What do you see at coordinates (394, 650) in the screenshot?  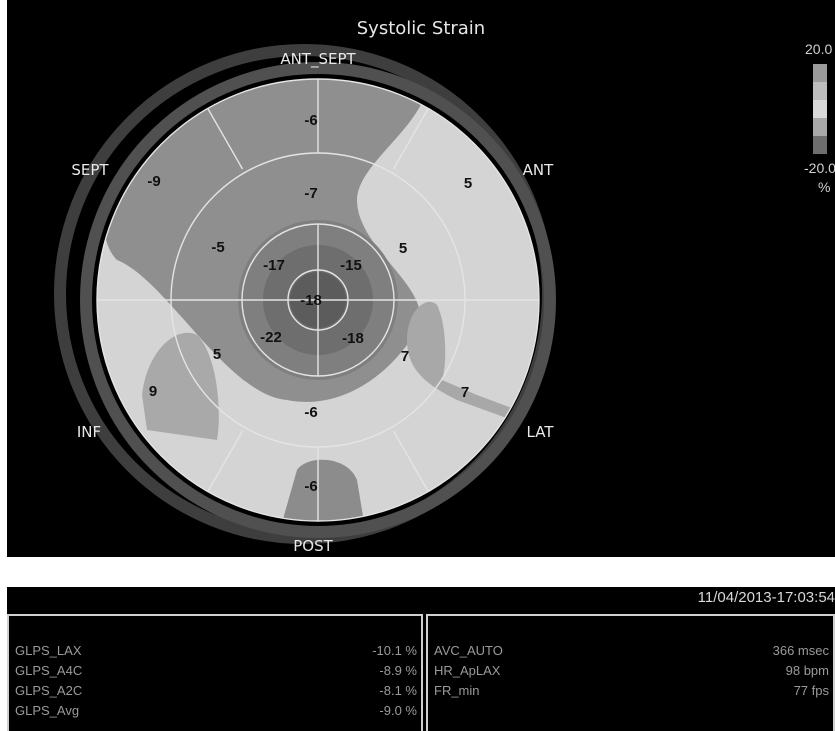 I see `row-value: -10.1 %` at bounding box center [394, 650].